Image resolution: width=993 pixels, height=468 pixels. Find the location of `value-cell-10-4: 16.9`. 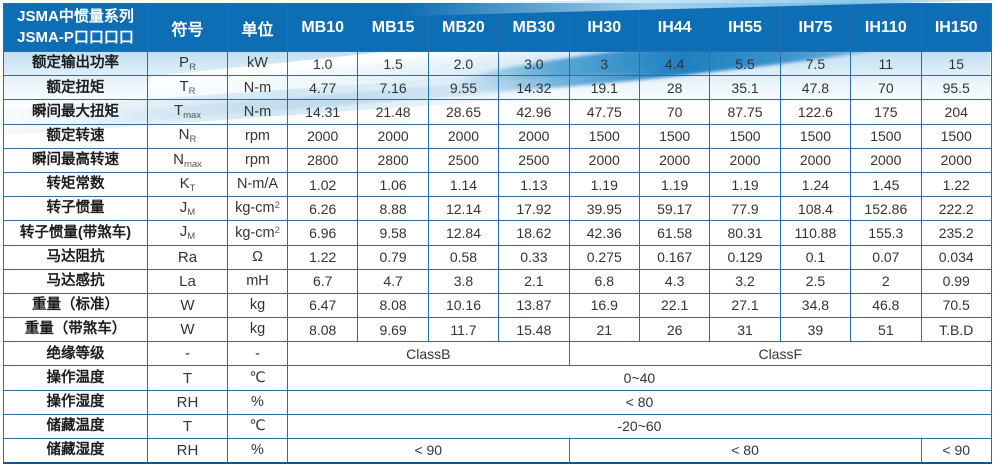

value-cell-10-4: 16.9 is located at coordinates (604, 305).